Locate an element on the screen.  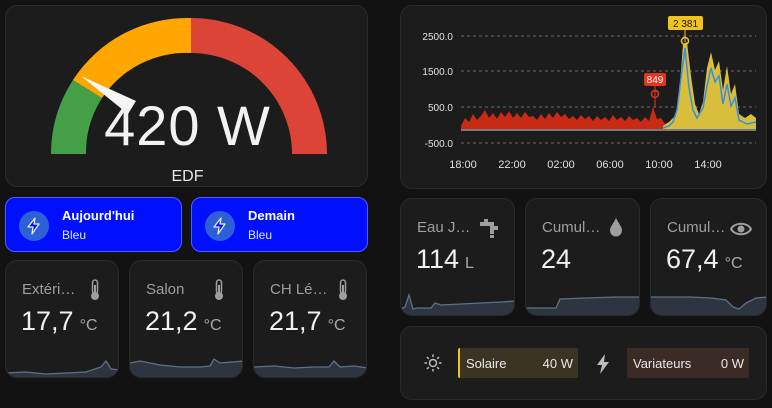
sensor-value: 67,4 °C is located at coordinates (704, 259).